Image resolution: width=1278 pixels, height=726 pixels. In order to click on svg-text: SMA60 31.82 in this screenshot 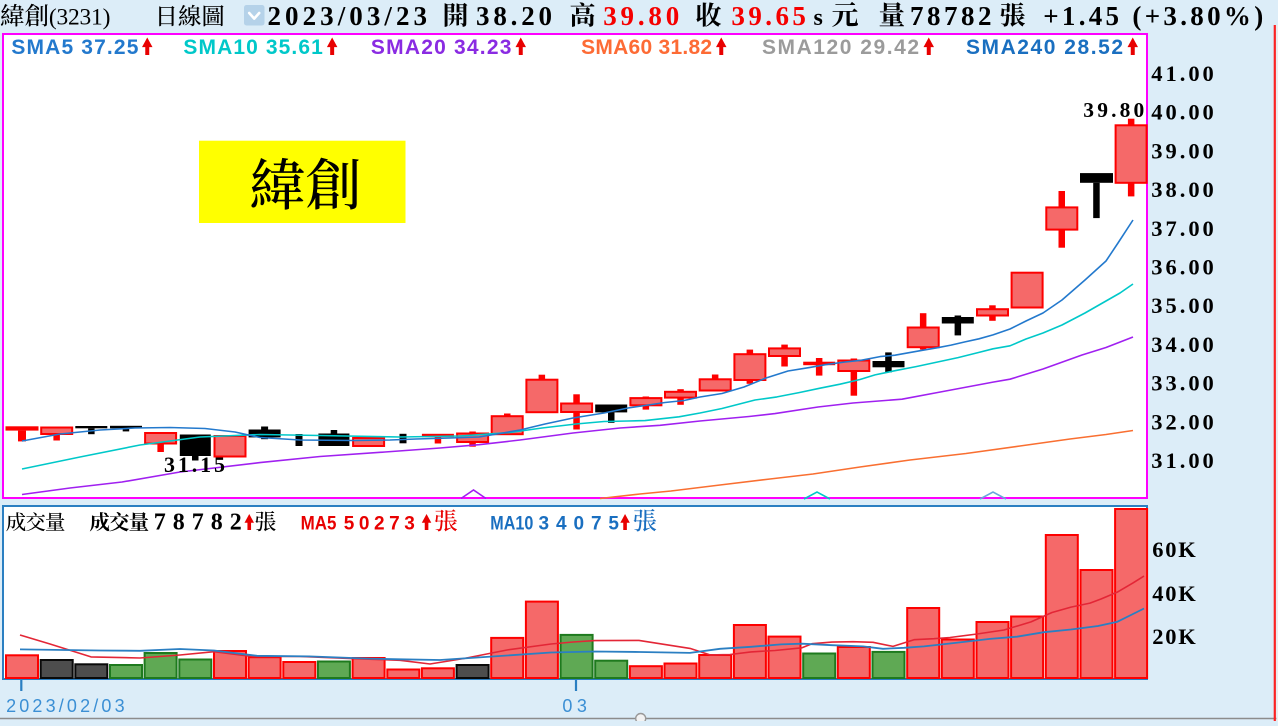, I will do `click(646, 47)`.